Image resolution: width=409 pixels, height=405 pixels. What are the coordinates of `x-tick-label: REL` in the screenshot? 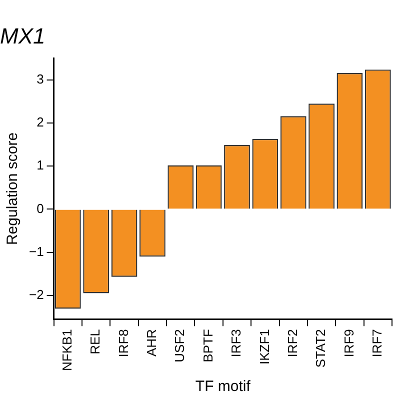 It's located at (95, 341).